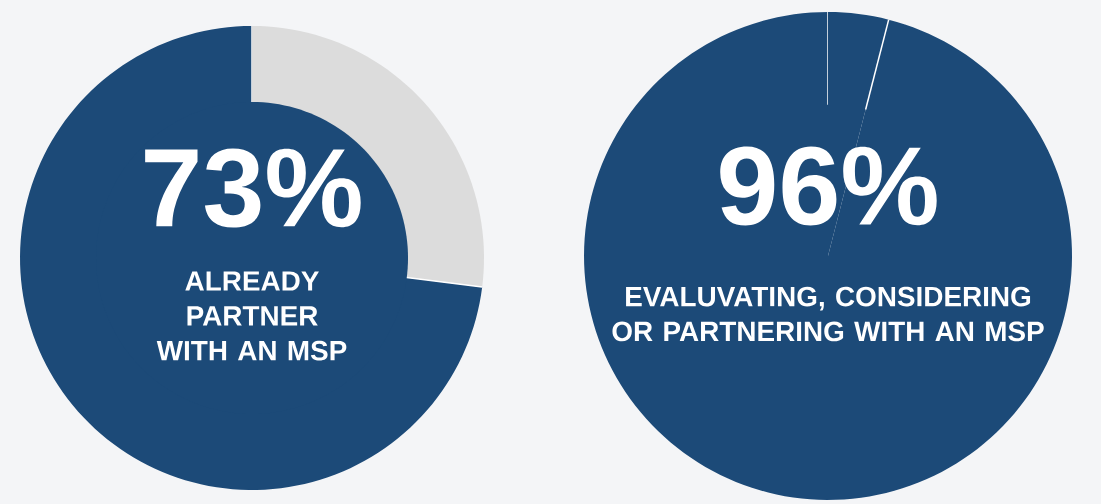 The height and width of the screenshot is (504, 1101). What do you see at coordinates (828, 186) in the screenshot?
I see `data-label: 96%` at bounding box center [828, 186].